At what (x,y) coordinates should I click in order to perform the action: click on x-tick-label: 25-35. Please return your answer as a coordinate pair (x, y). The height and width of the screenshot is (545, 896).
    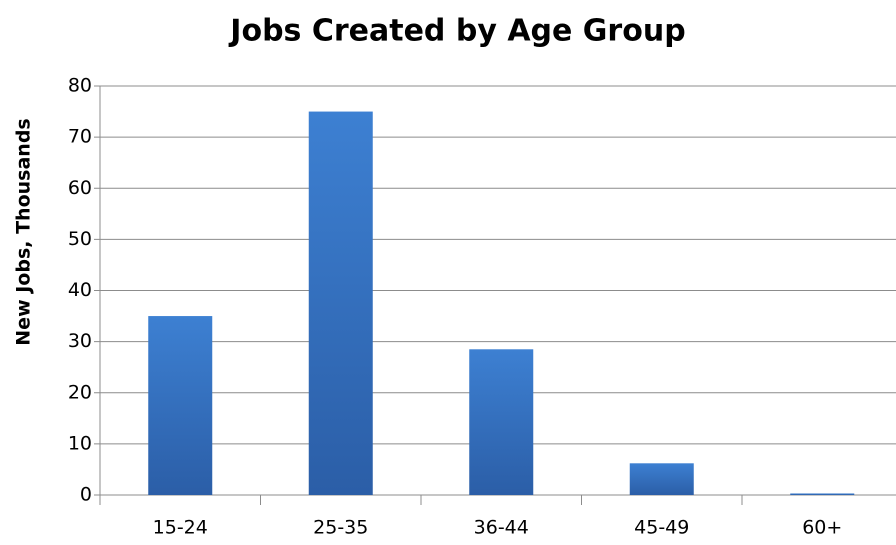
    Looking at the image, I should click on (340, 528).